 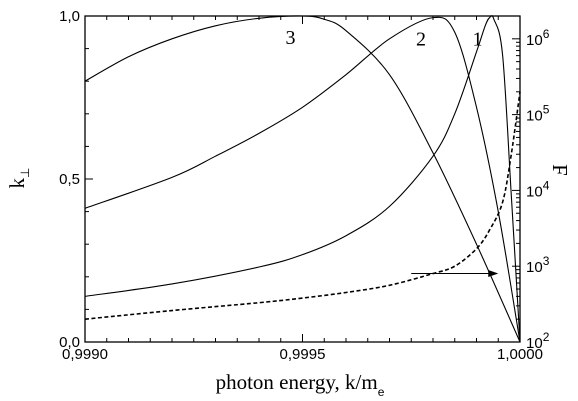 What do you see at coordinates (520, 354) in the screenshot?
I see `x-tick-label: 1,0000` at bounding box center [520, 354].